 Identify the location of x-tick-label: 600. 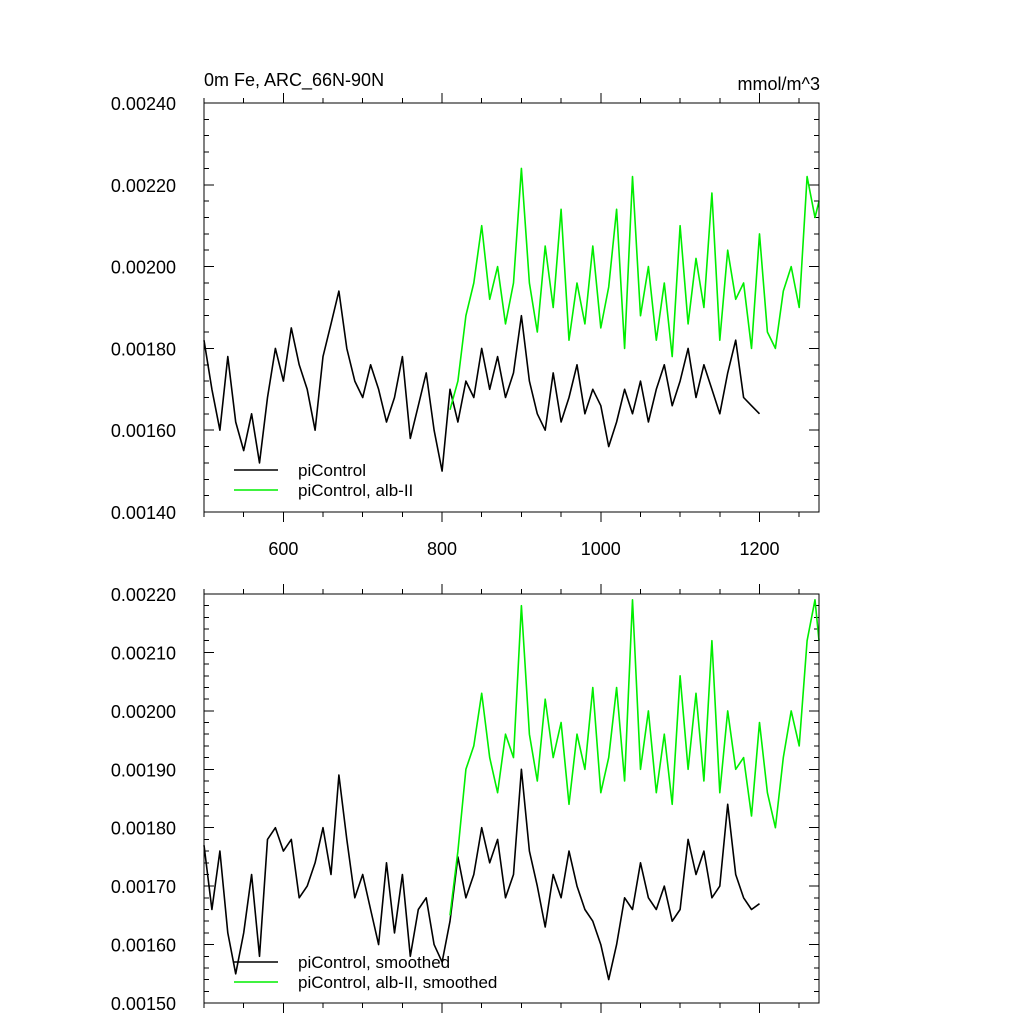
(283, 549).